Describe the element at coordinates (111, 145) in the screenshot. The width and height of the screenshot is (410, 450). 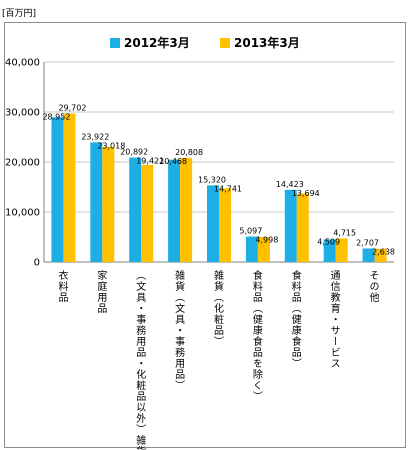
I see `data-label: 23,018` at that location.